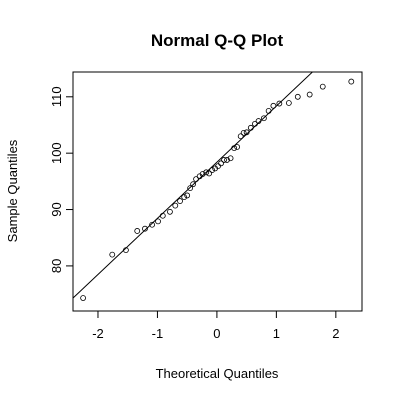 Image resolution: width=401 pixels, height=400 pixels. Describe the element at coordinates (335, 333) in the screenshot. I see `x-tick-label: 2` at that location.